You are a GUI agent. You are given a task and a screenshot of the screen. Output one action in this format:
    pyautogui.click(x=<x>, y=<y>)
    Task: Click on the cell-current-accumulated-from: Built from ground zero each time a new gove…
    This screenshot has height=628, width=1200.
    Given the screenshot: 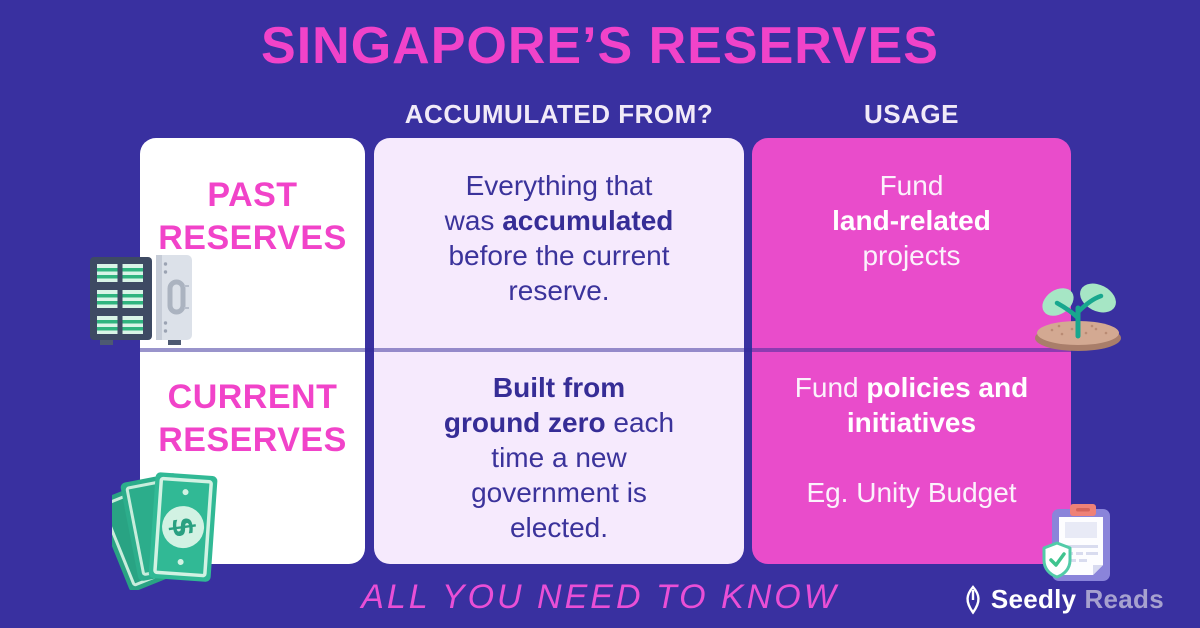 What is the action you would take?
    pyautogui.click(x=559, y=458)
    